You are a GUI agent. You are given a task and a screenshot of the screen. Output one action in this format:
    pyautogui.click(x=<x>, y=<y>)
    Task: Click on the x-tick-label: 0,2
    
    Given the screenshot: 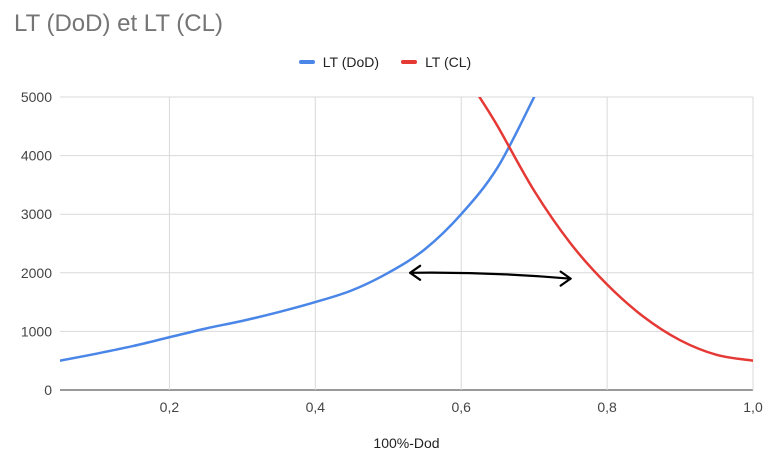 What is the action you would take?
    pyautogui.click(x=170, y=407)
    